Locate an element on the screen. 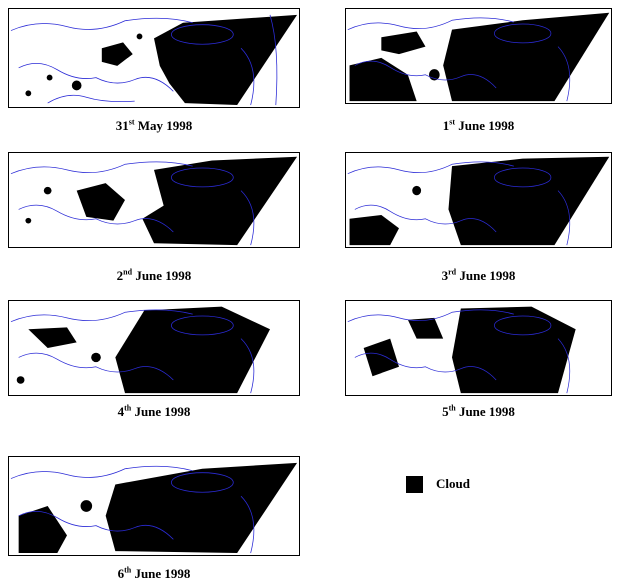 Image resolution: width=622 pixels, height=585 pixels. map-caption: 6th June 1998 is located at coordinates (154, 573).